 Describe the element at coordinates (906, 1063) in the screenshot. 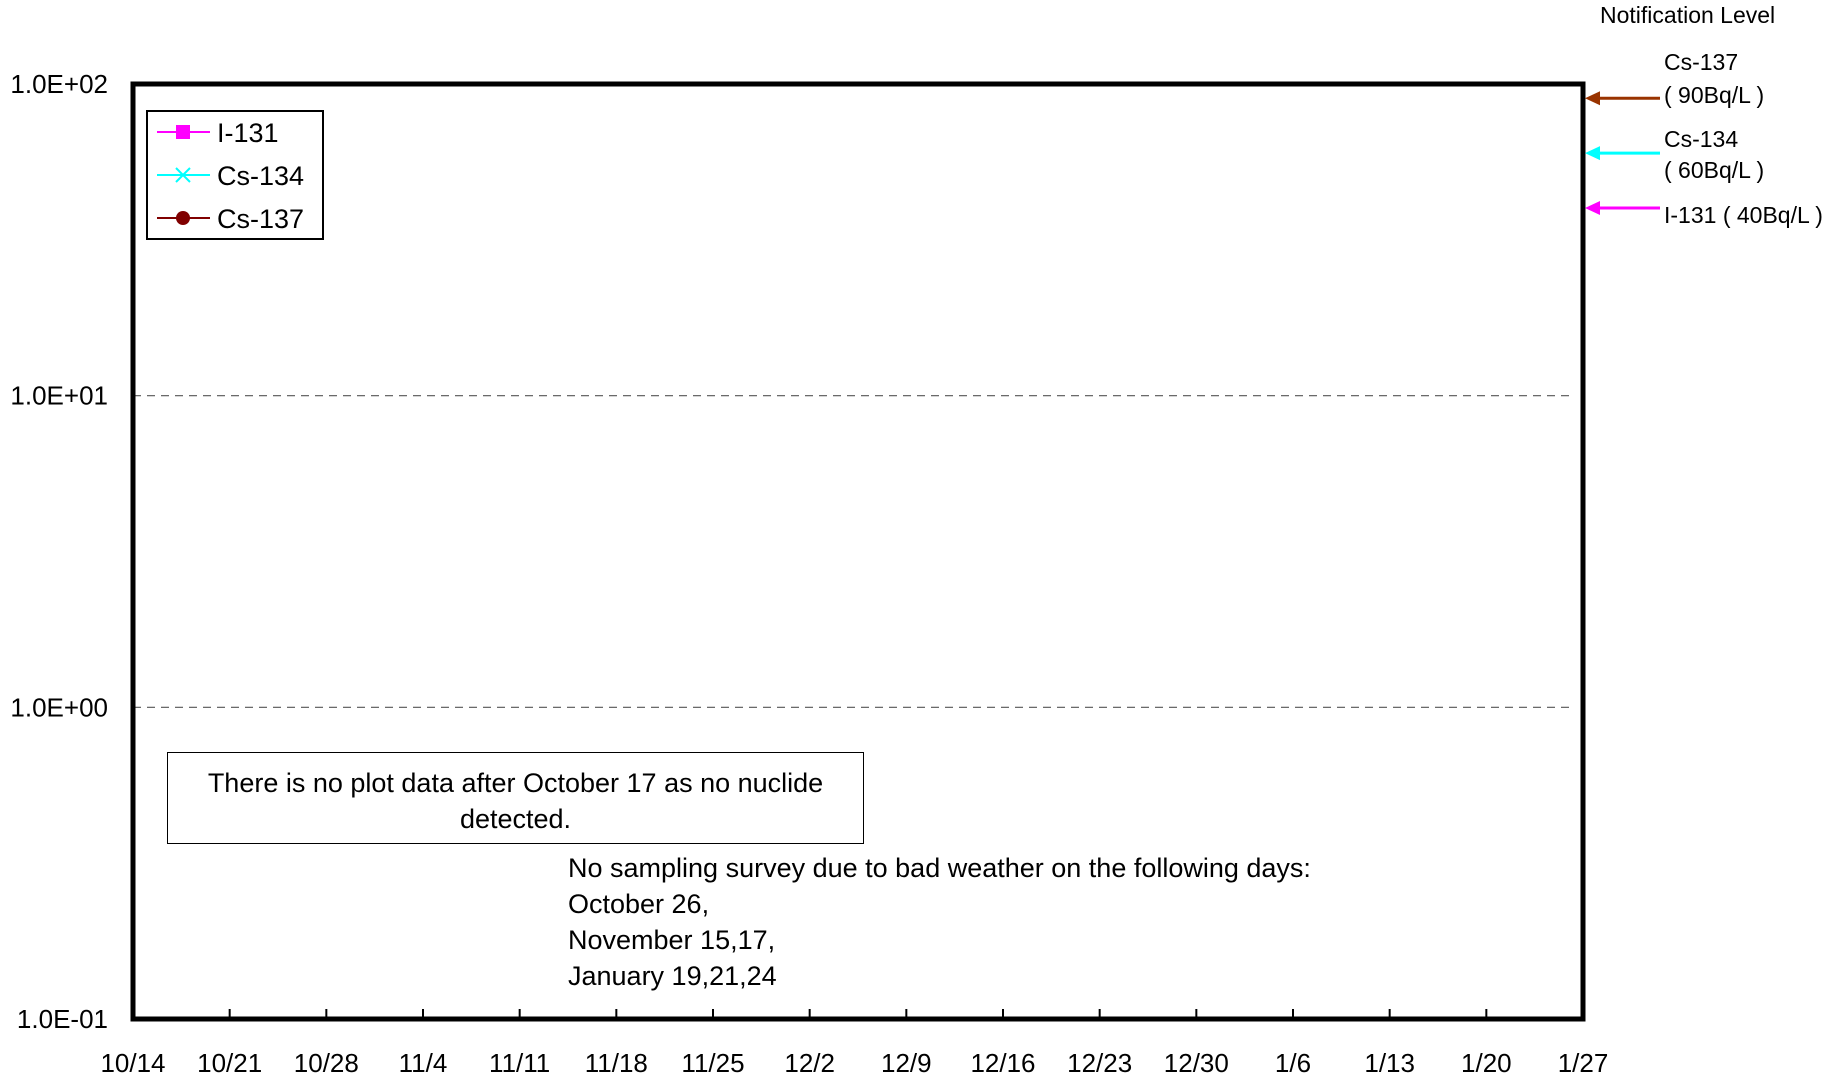

I see `x-tick-label: 12/9` at that location.